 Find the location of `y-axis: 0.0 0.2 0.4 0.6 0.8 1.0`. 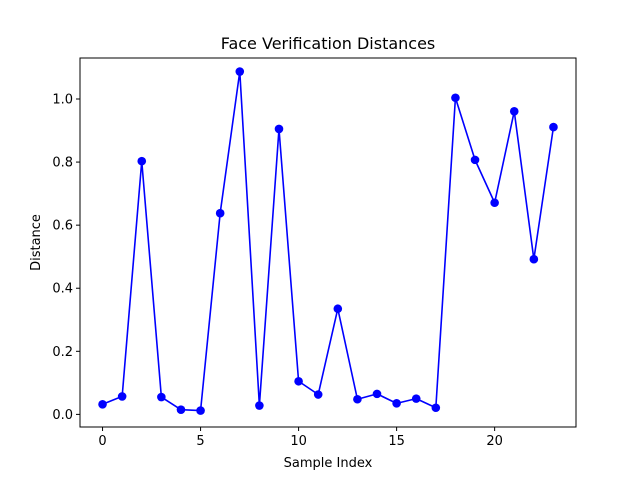

y-axis: 0.0 0.2 0.4 0.6 0.8 1.0 is located at coordinates (66, 258).